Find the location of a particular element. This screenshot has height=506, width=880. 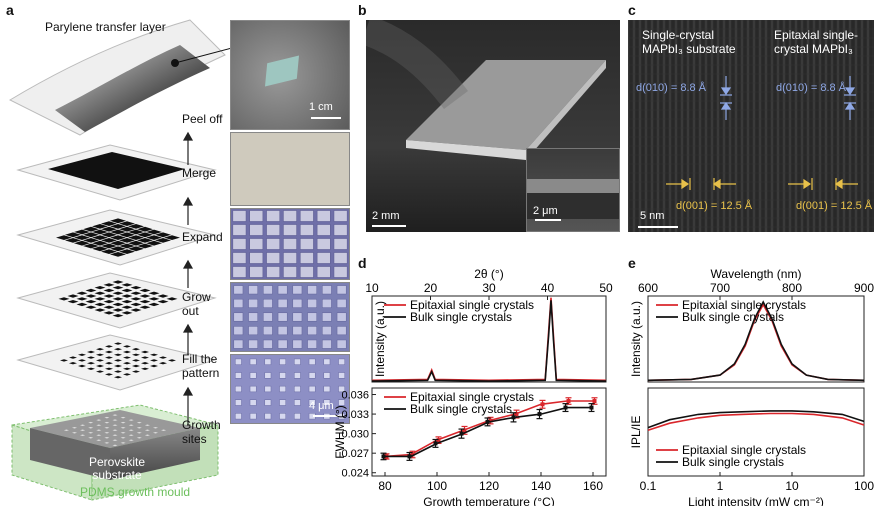

peeled-crystal is located at coordinates (132, 88).